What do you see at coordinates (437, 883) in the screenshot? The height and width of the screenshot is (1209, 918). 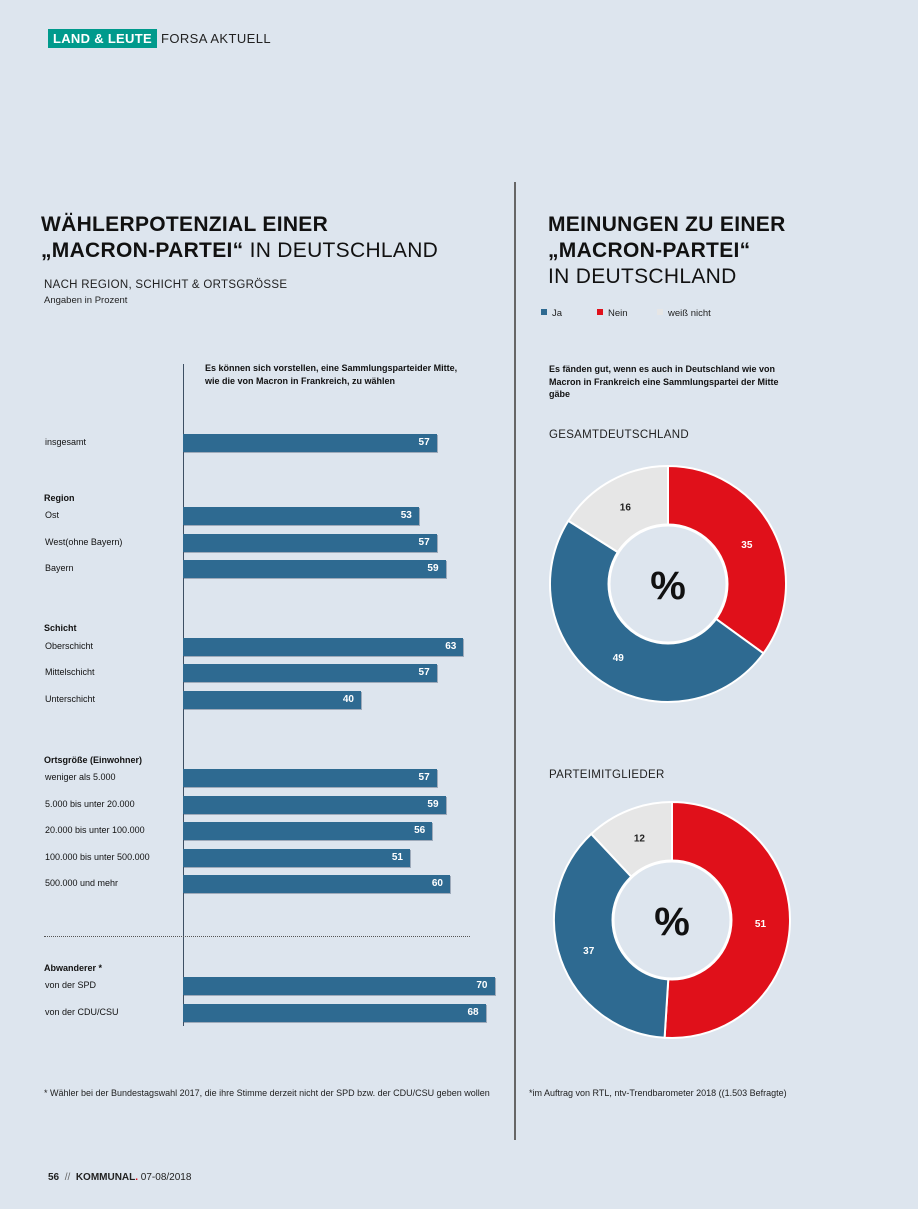 I see `bar-value-label: 60` at bounding box center [437, 883].